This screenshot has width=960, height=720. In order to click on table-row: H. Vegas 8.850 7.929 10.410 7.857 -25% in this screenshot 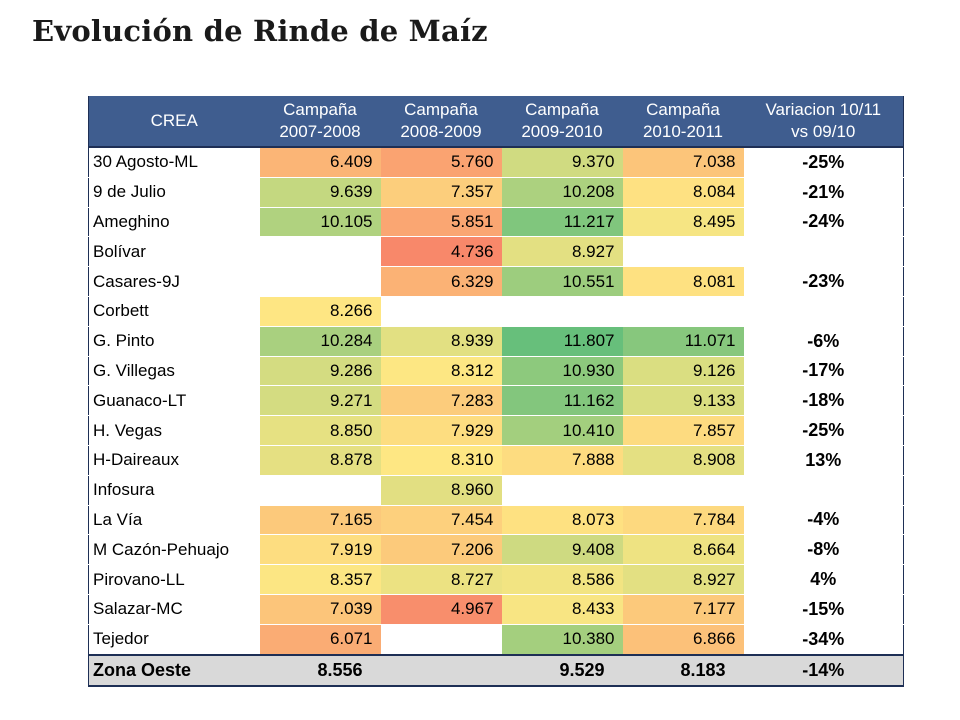, I will do `click(496, 430)`.